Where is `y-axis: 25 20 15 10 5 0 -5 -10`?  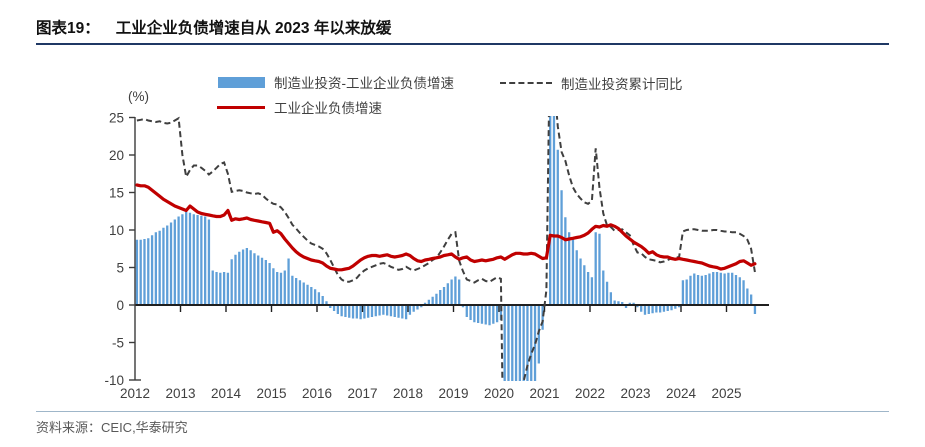
y-axis: 25 20 15 10 5 0 -5 -10 is located at coordinates (122, 249).